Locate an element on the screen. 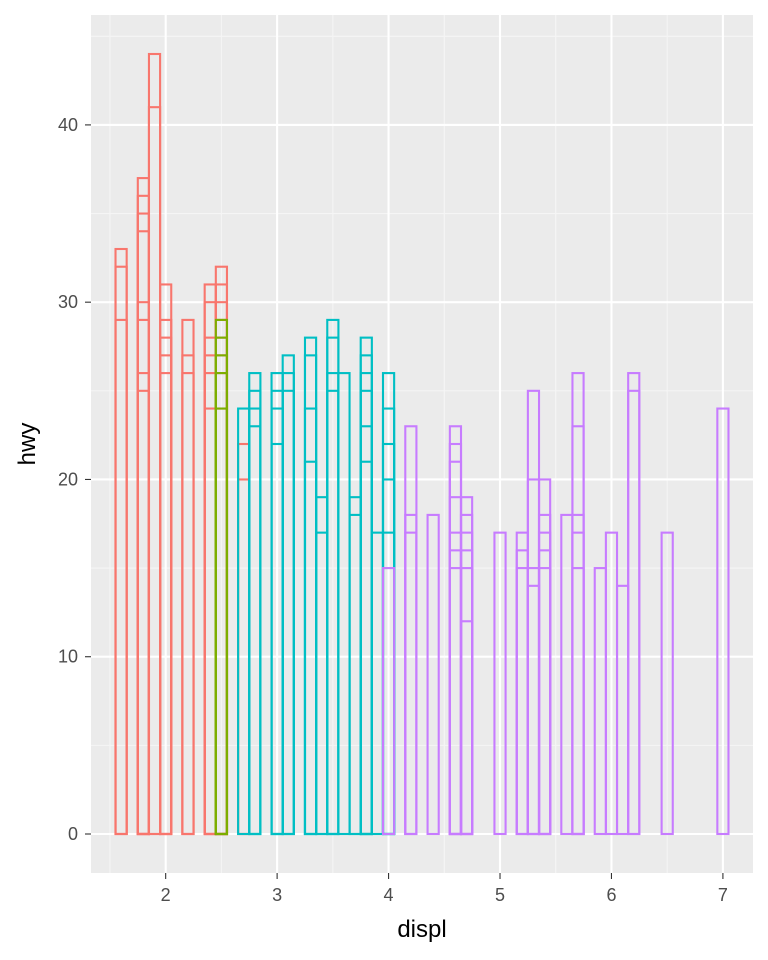  y-tick-label: 30 is located at coordinates (68, 302).